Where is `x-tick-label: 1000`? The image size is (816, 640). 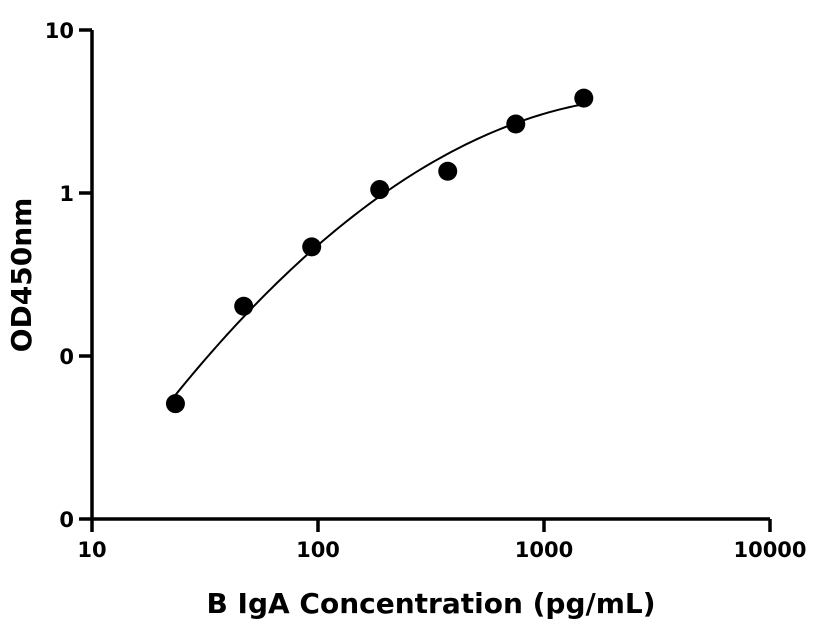 x-tick-label: 1000 is located at coordinates (544, 550).